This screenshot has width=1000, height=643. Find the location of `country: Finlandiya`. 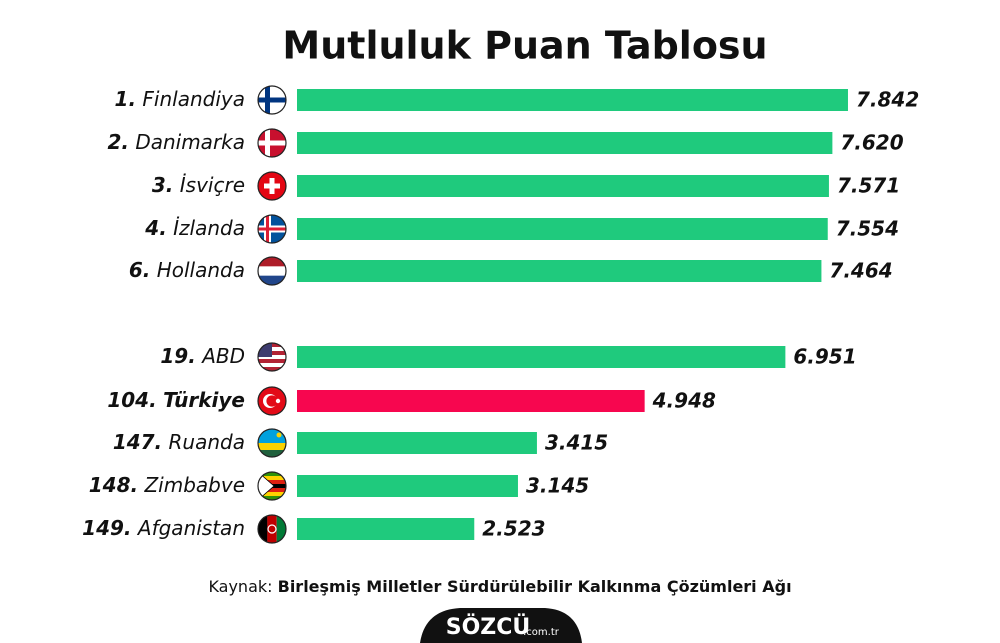

country: Finlandiya is located at coordinates (193, 99).